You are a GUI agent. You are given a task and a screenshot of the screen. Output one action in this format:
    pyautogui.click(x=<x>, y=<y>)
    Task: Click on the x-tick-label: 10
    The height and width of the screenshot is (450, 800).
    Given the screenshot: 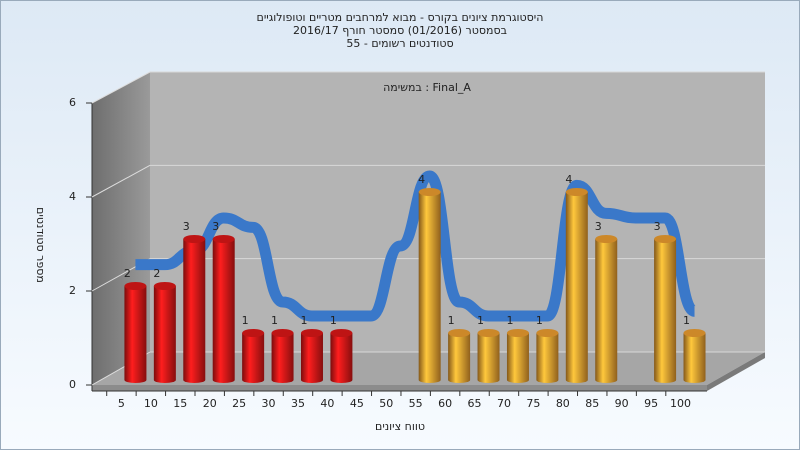 What is the action you would take?
    pyautogui.click(x=151, y=403)
    